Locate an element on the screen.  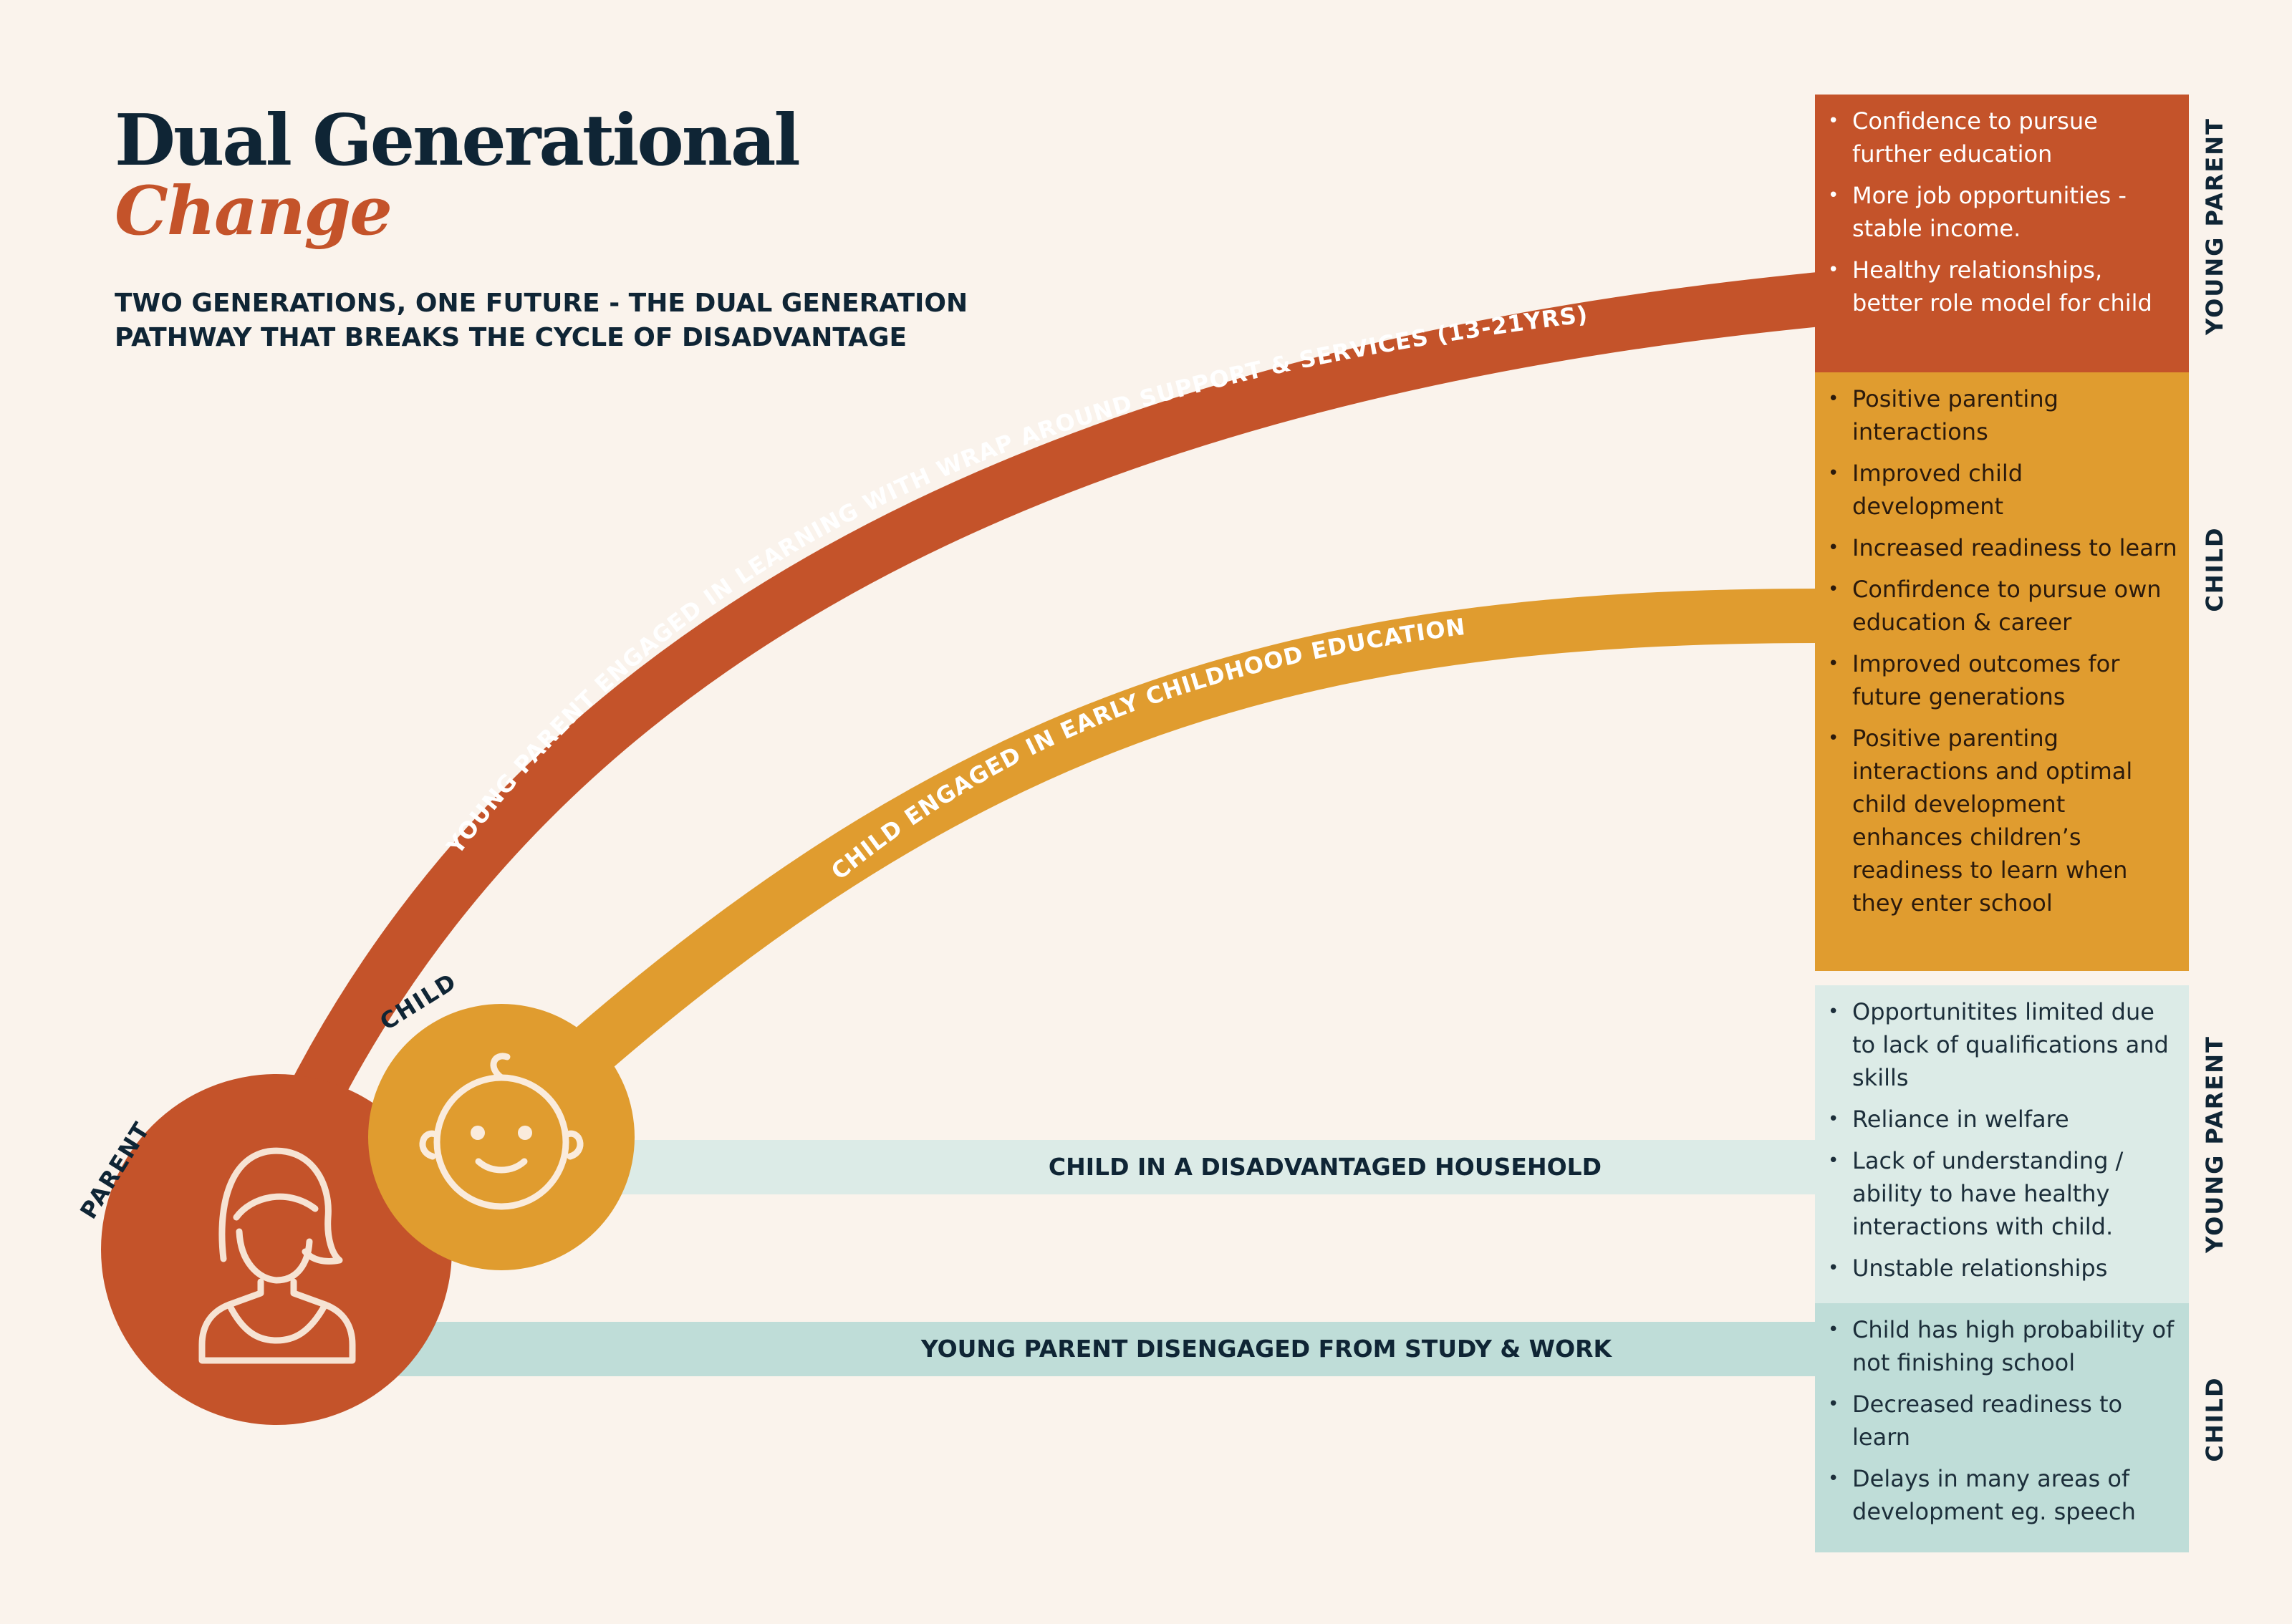
page-title-accent: Change is located at coordinates (254, 211).